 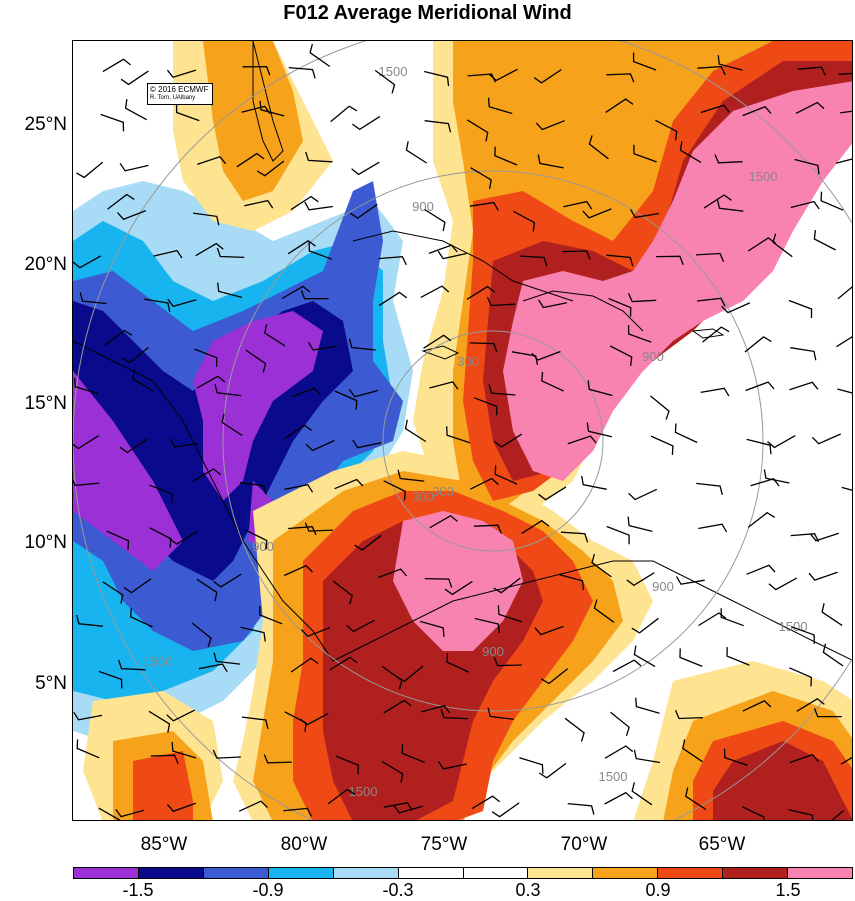 What do you see at coordinates (268, 101) in the screenshot?
I see `coastline-florida` at bounding box center [268, 101].